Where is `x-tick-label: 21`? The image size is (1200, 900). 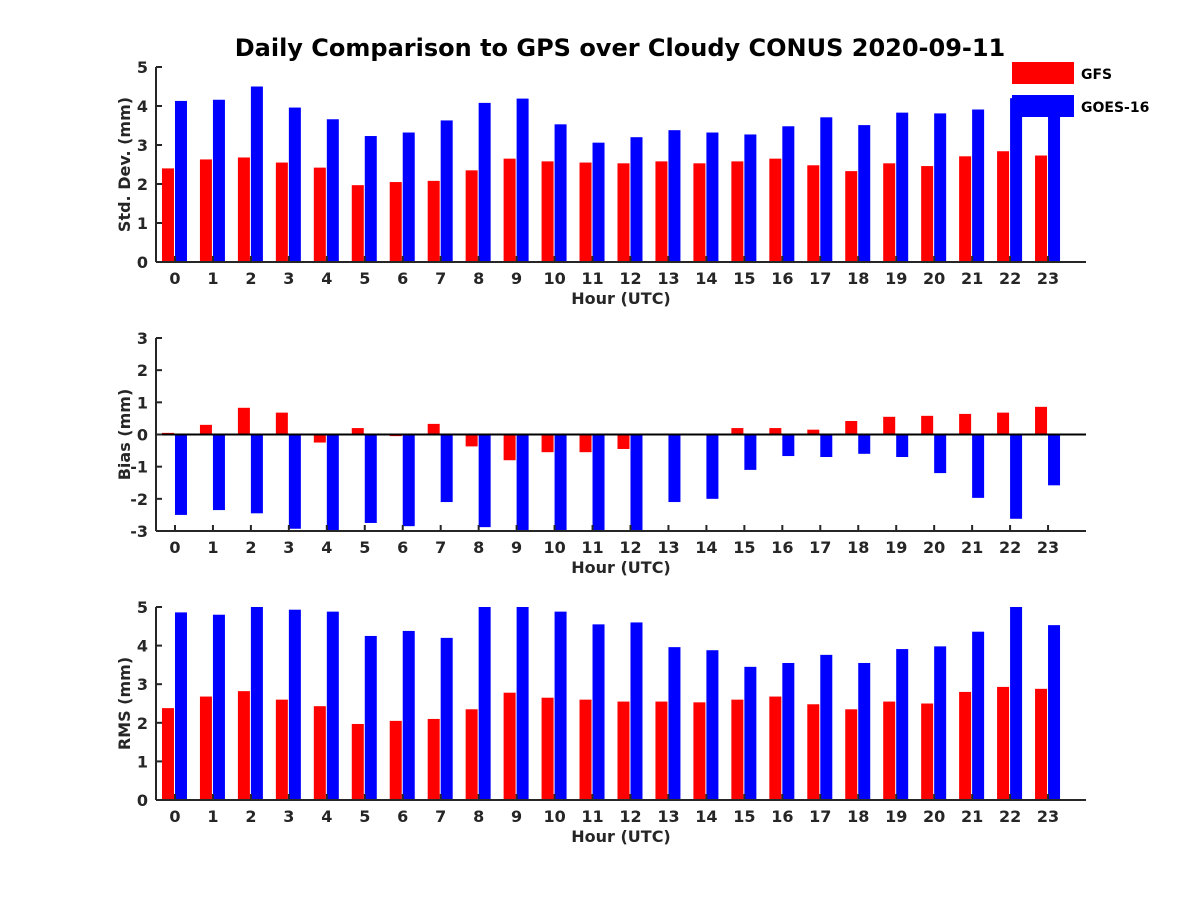 x-tick-label: 21 is located at coordinates (972, 816).